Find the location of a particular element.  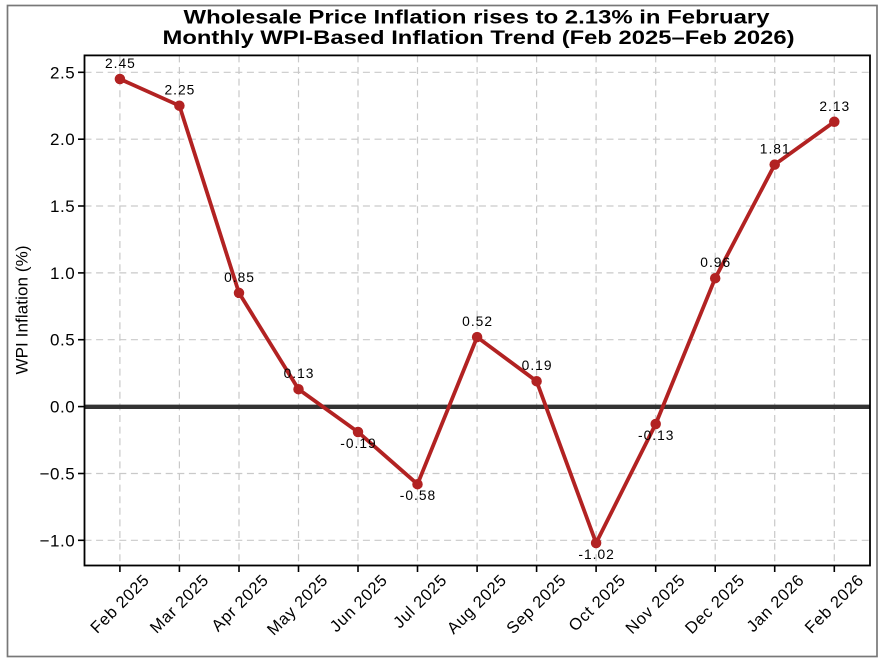

svg-text: 0.13 is located at coordinates (299, 373).